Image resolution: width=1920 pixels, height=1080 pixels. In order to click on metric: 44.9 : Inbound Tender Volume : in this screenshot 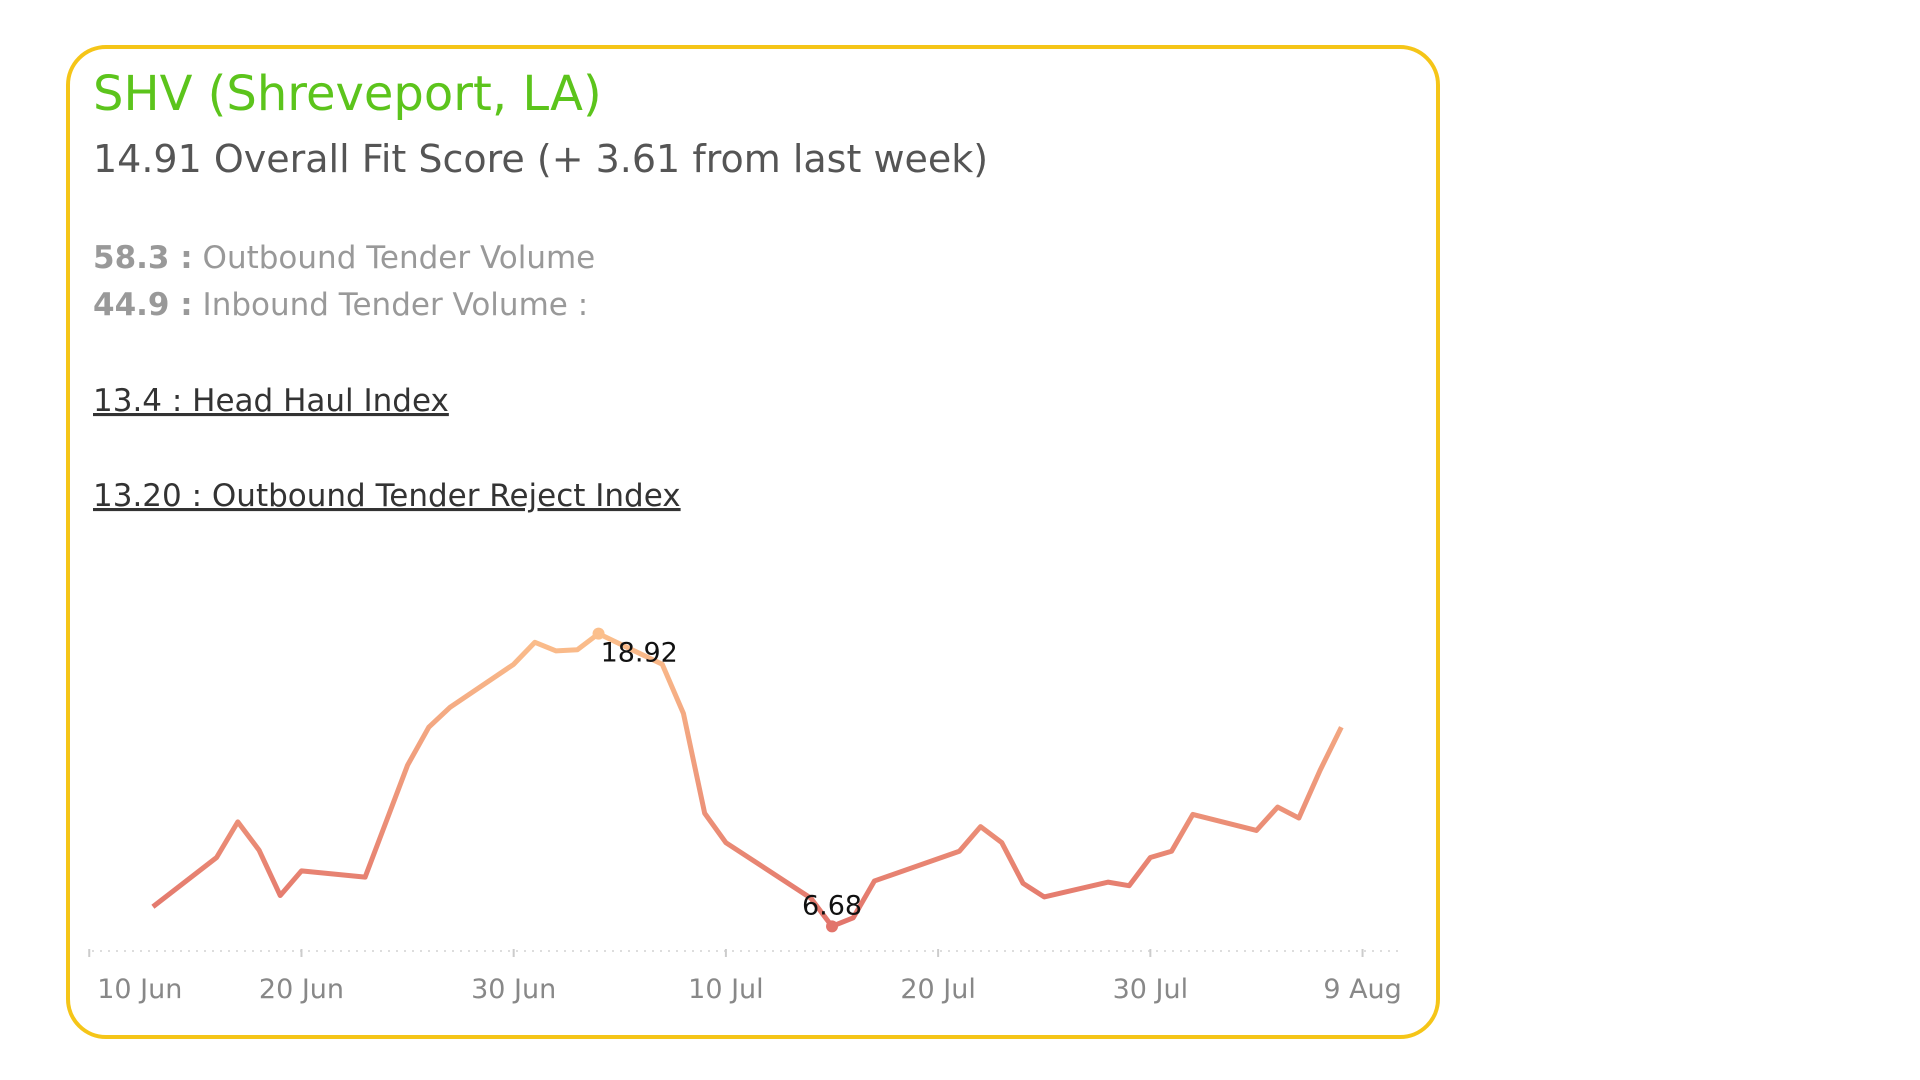, I will do `click(340, 305)`.